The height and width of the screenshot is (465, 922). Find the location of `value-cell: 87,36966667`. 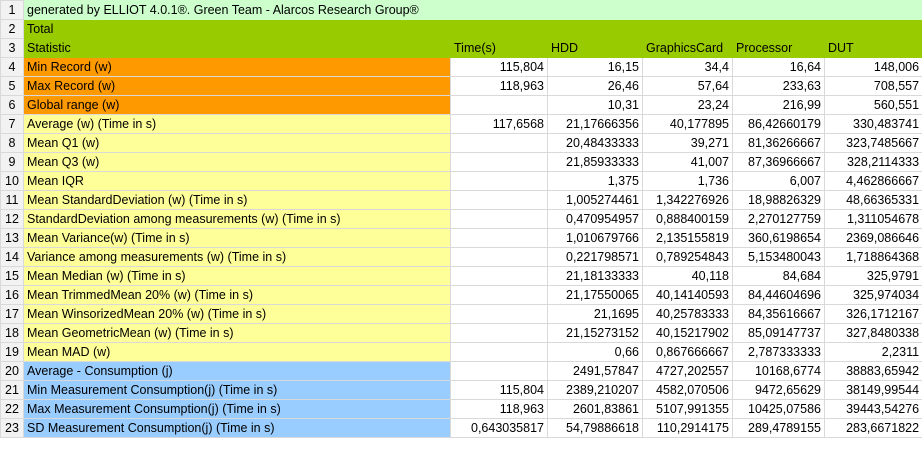

value-cell: 87,36966667 is located at coordinates (778, 162).